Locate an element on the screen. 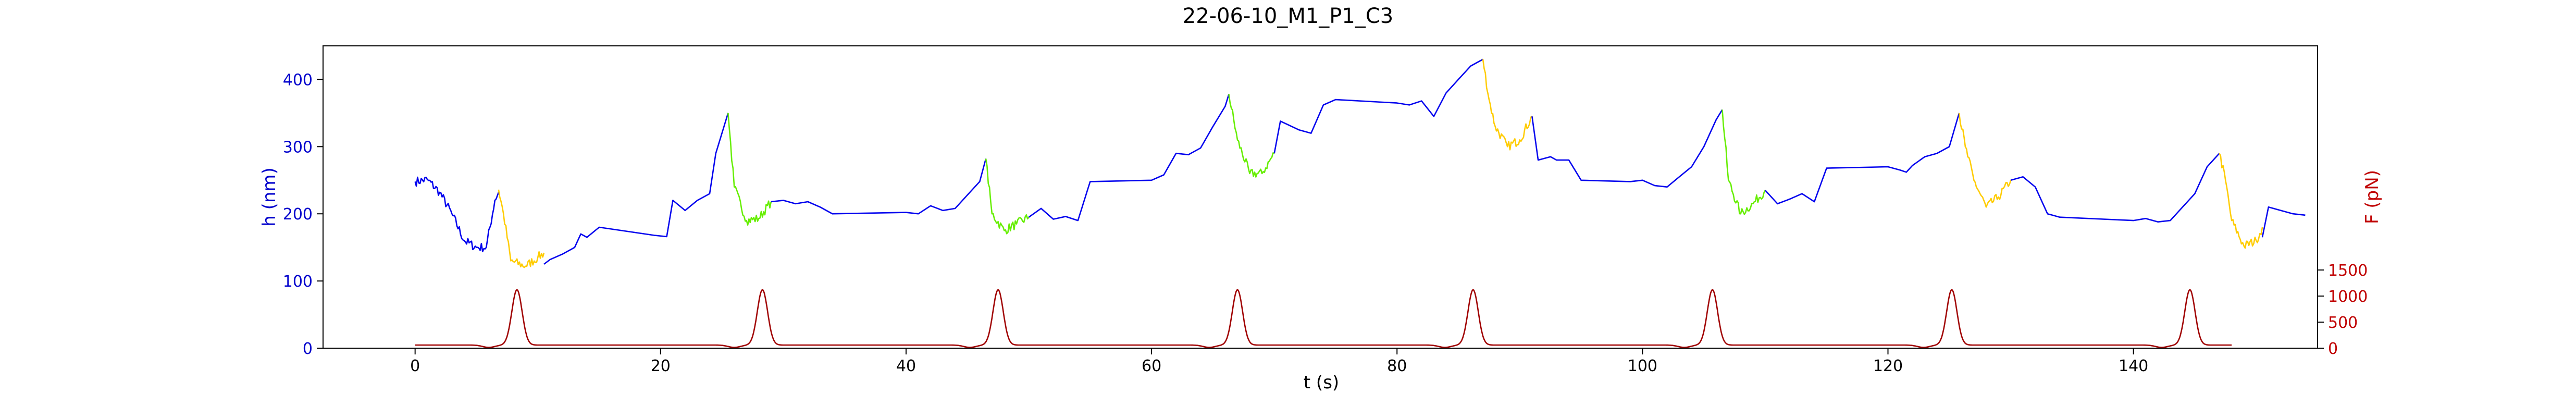 Image resolution: width=2576 pixels, height=393 pixels. y-left-tick-label-0: 0 is located at coordinates (308, 349).